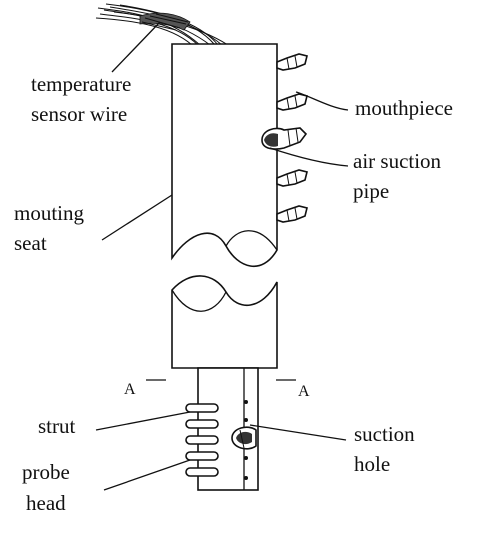 The width and height of the screenshot is (492, 539). What do you see at coordinates (30, 243) in the screenshot?
I see `label-mouting-seat-line2: seat` at bounding box center [30, 243].